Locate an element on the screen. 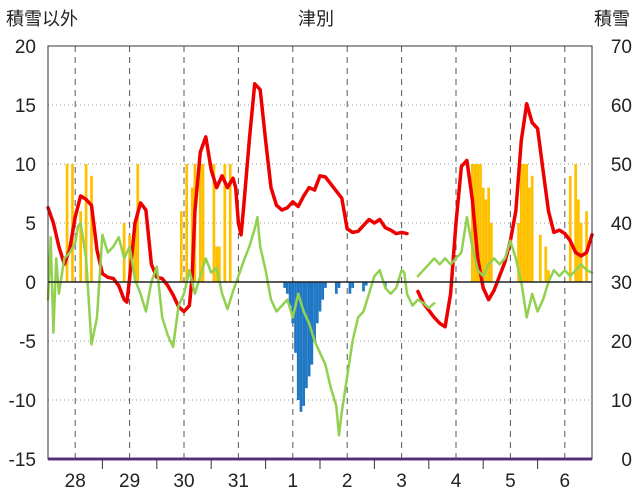  right-tick-label: 30 is located at coordinates (621, 283).